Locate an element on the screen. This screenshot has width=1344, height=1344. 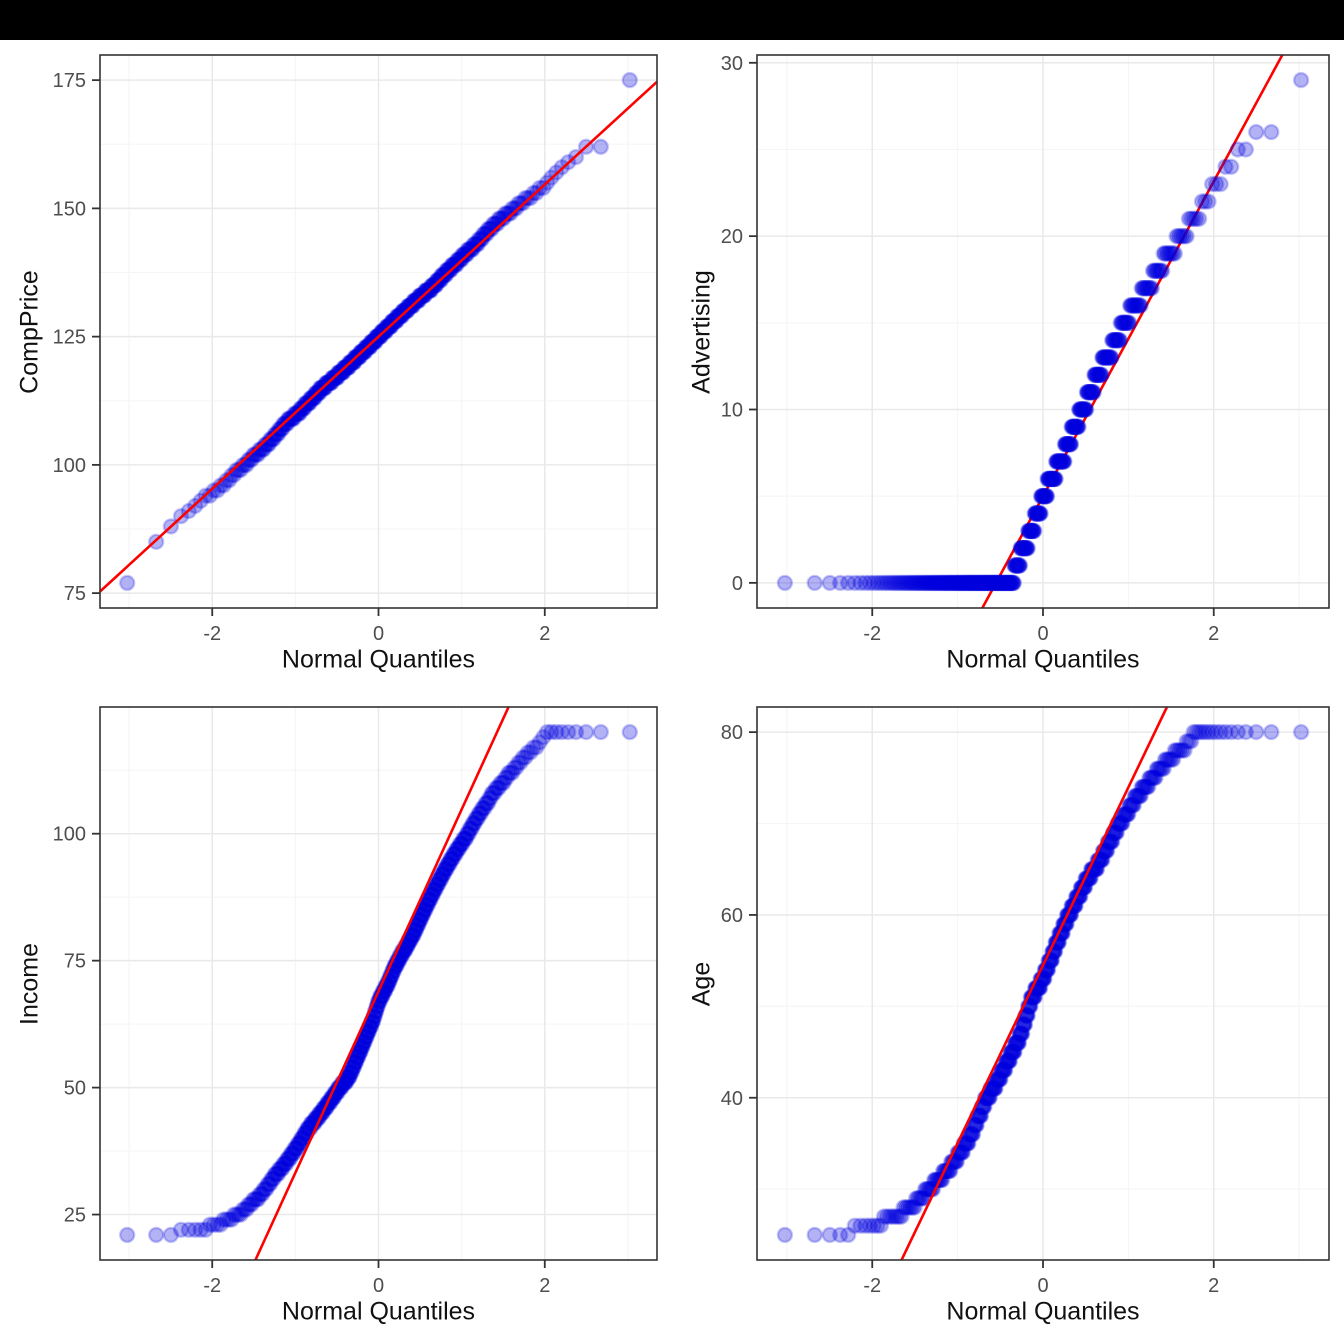
axis-ticks: -2 0 2 25 50 75 100 is located at coordinates (302, 1060).